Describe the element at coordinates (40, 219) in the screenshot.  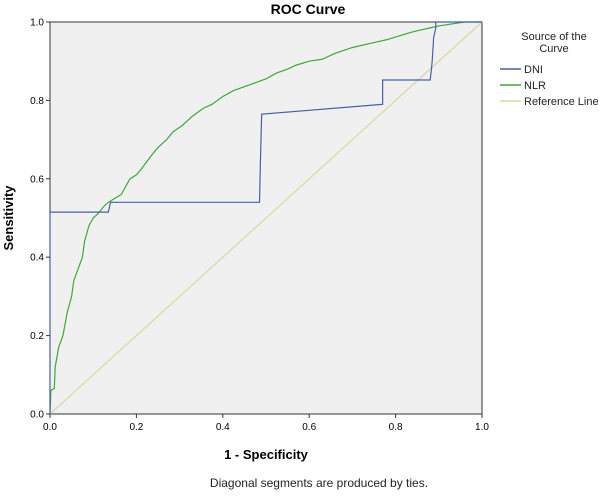
I see `y-axis-ticks: 0.0 0.2 0.4 0.6 0.8 1.0` at that location.